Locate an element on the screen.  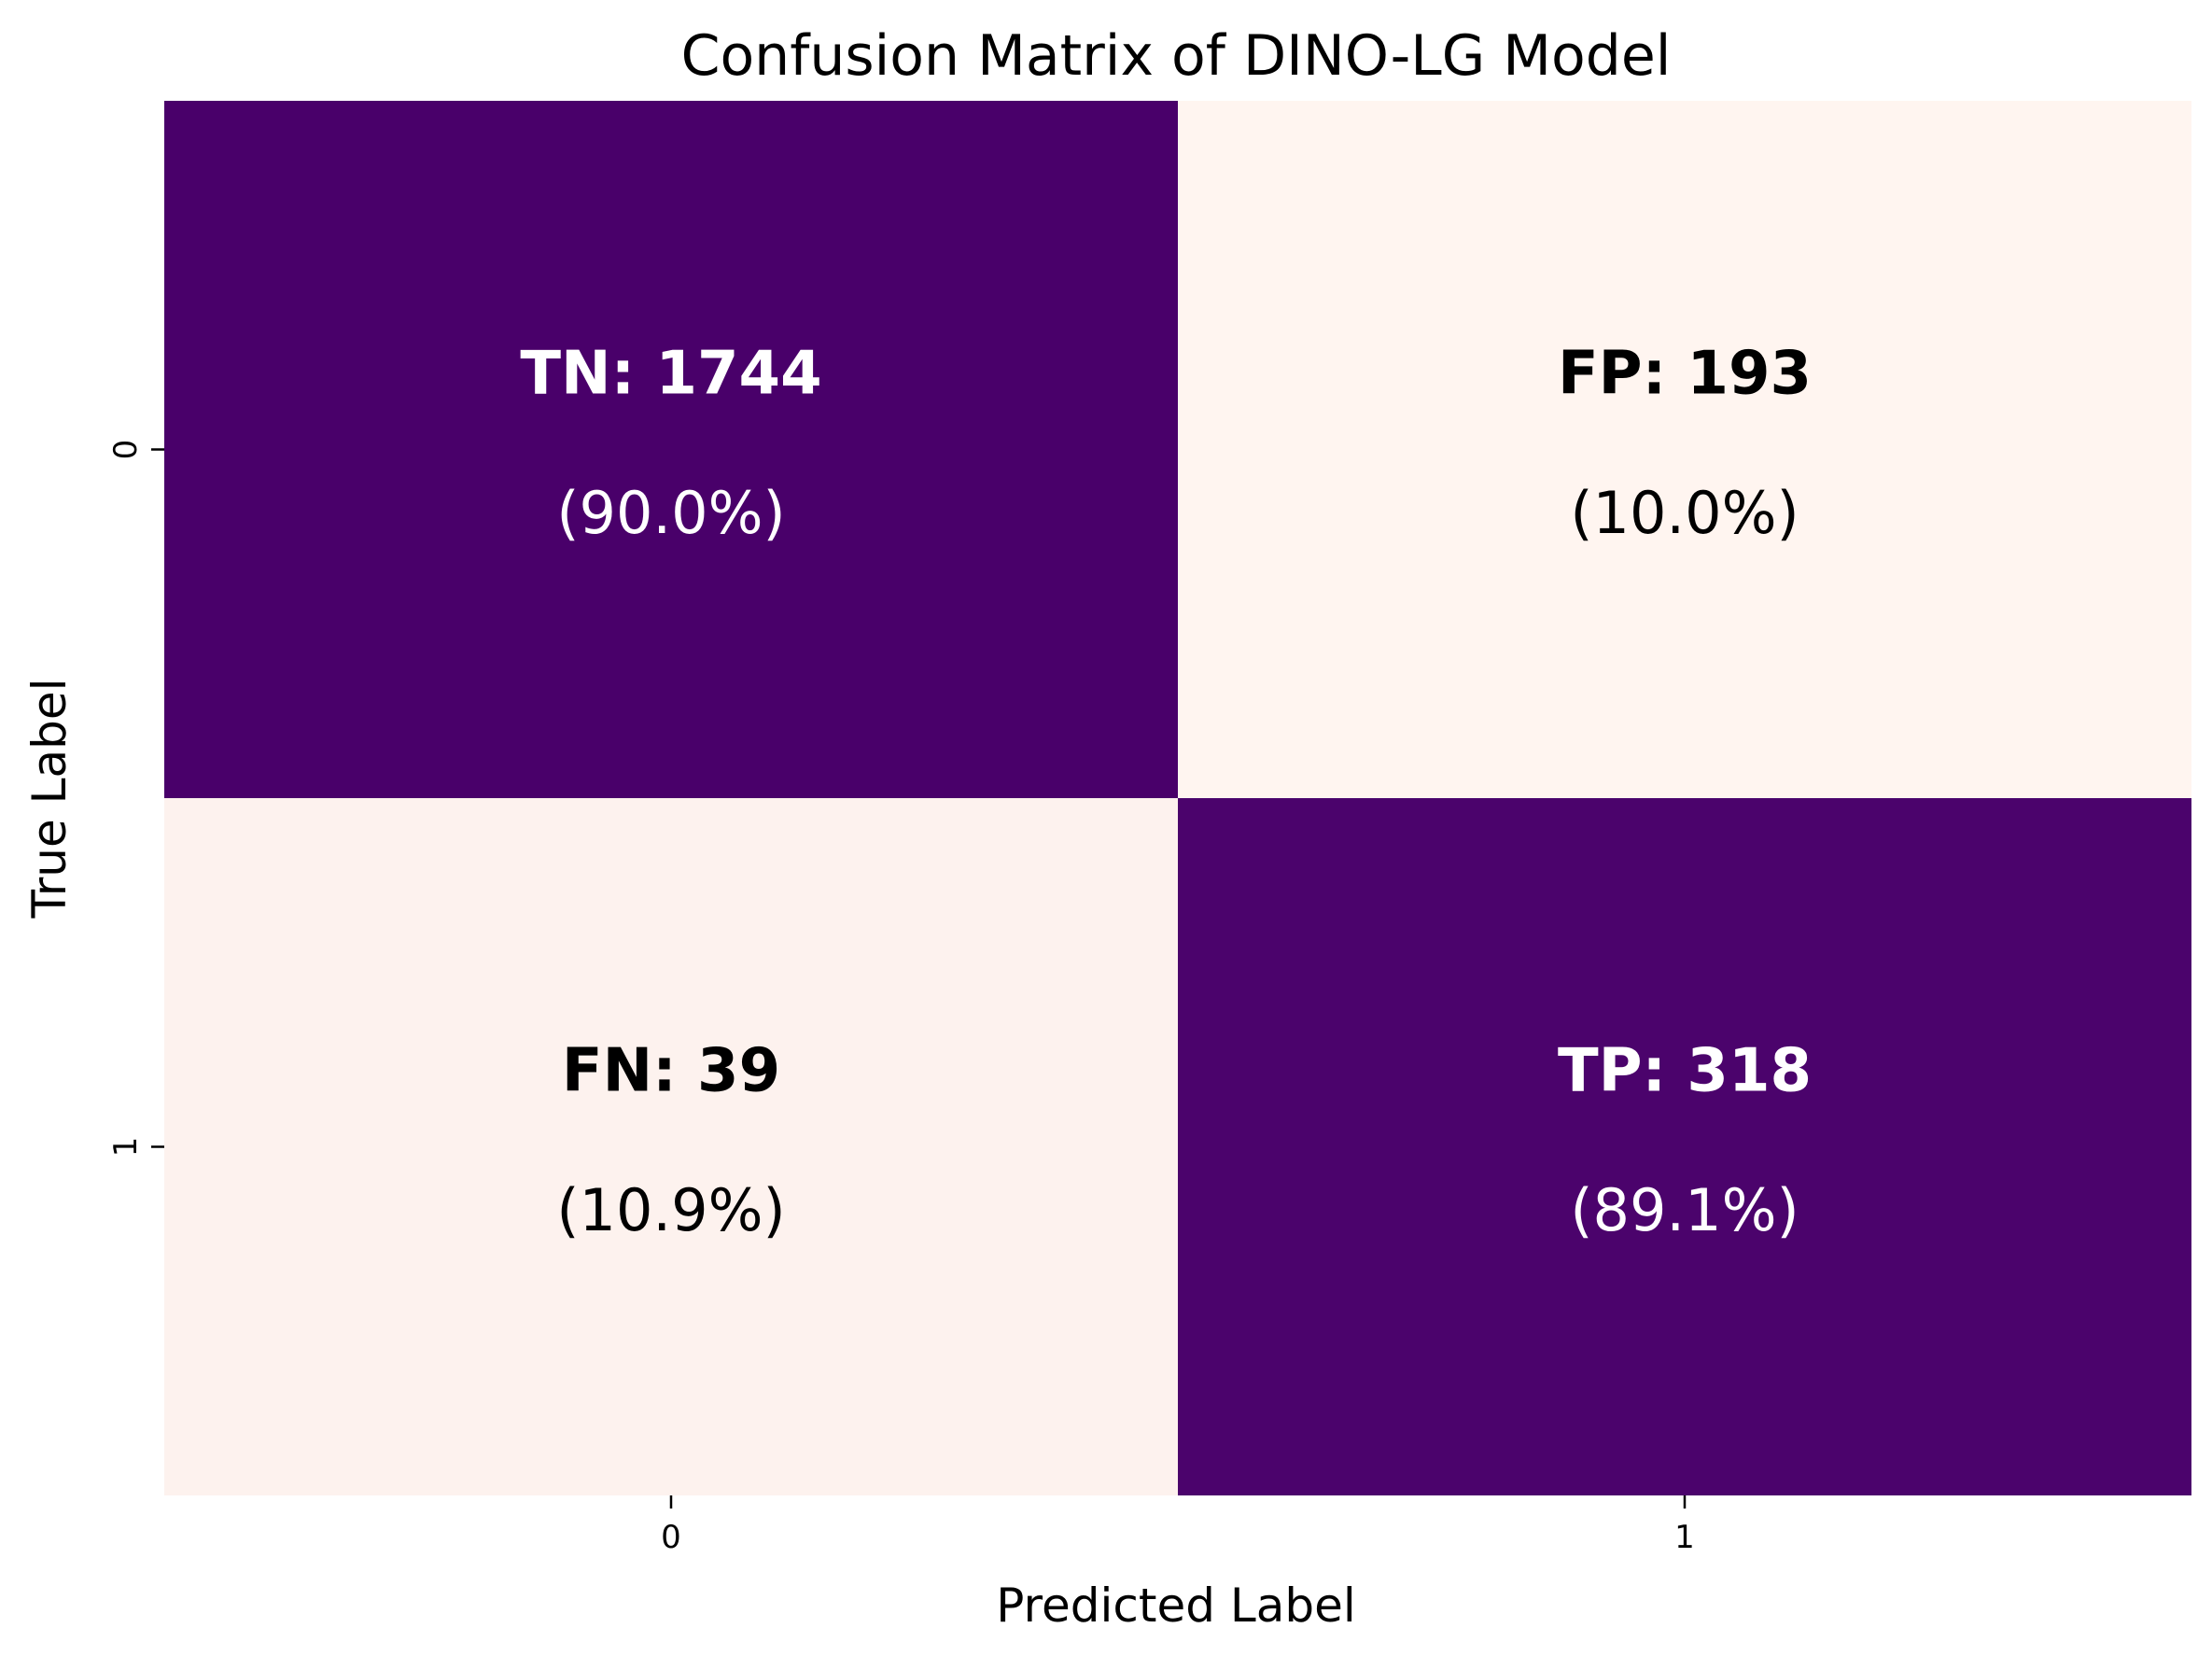
x-tick-label: 0 is located at coordinates (671, 1538).